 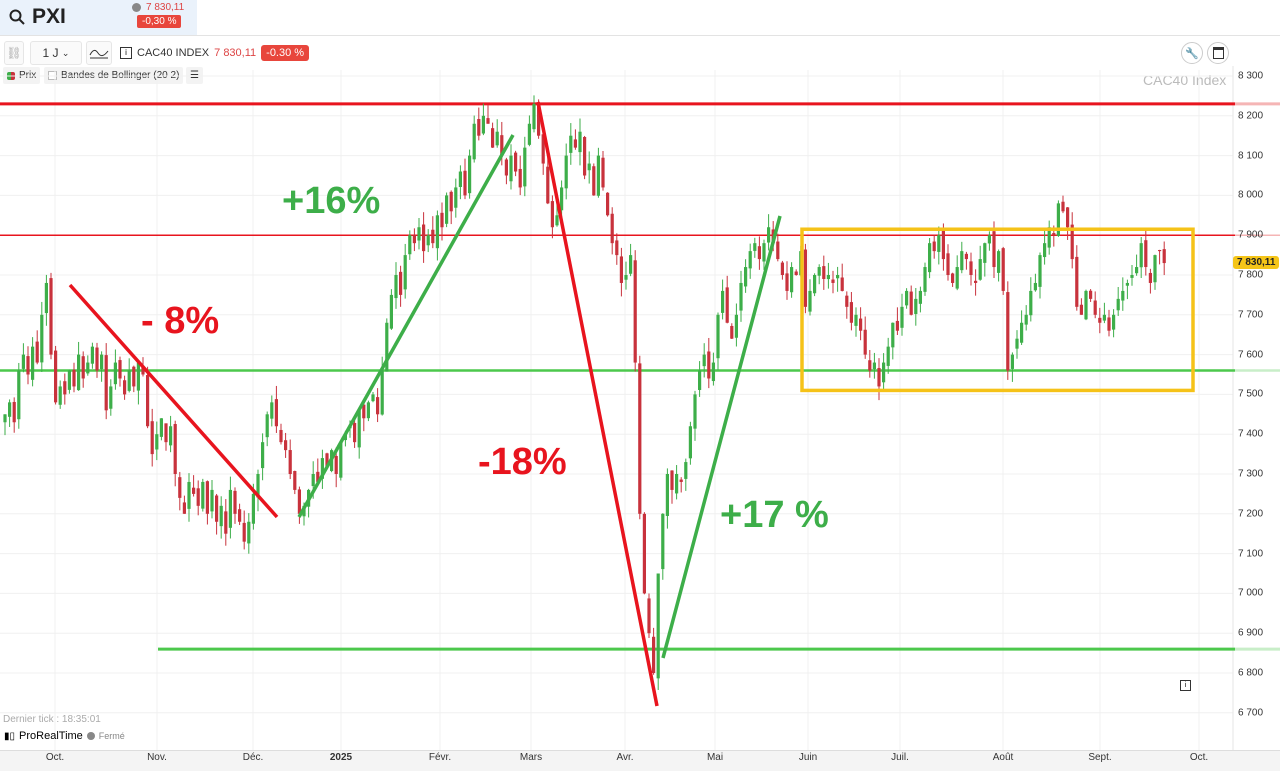 What do you see at coordinates (331, 201) in the screenshot?
I see `annotation-rise-16: +16%` at bounding box center [331, 201].